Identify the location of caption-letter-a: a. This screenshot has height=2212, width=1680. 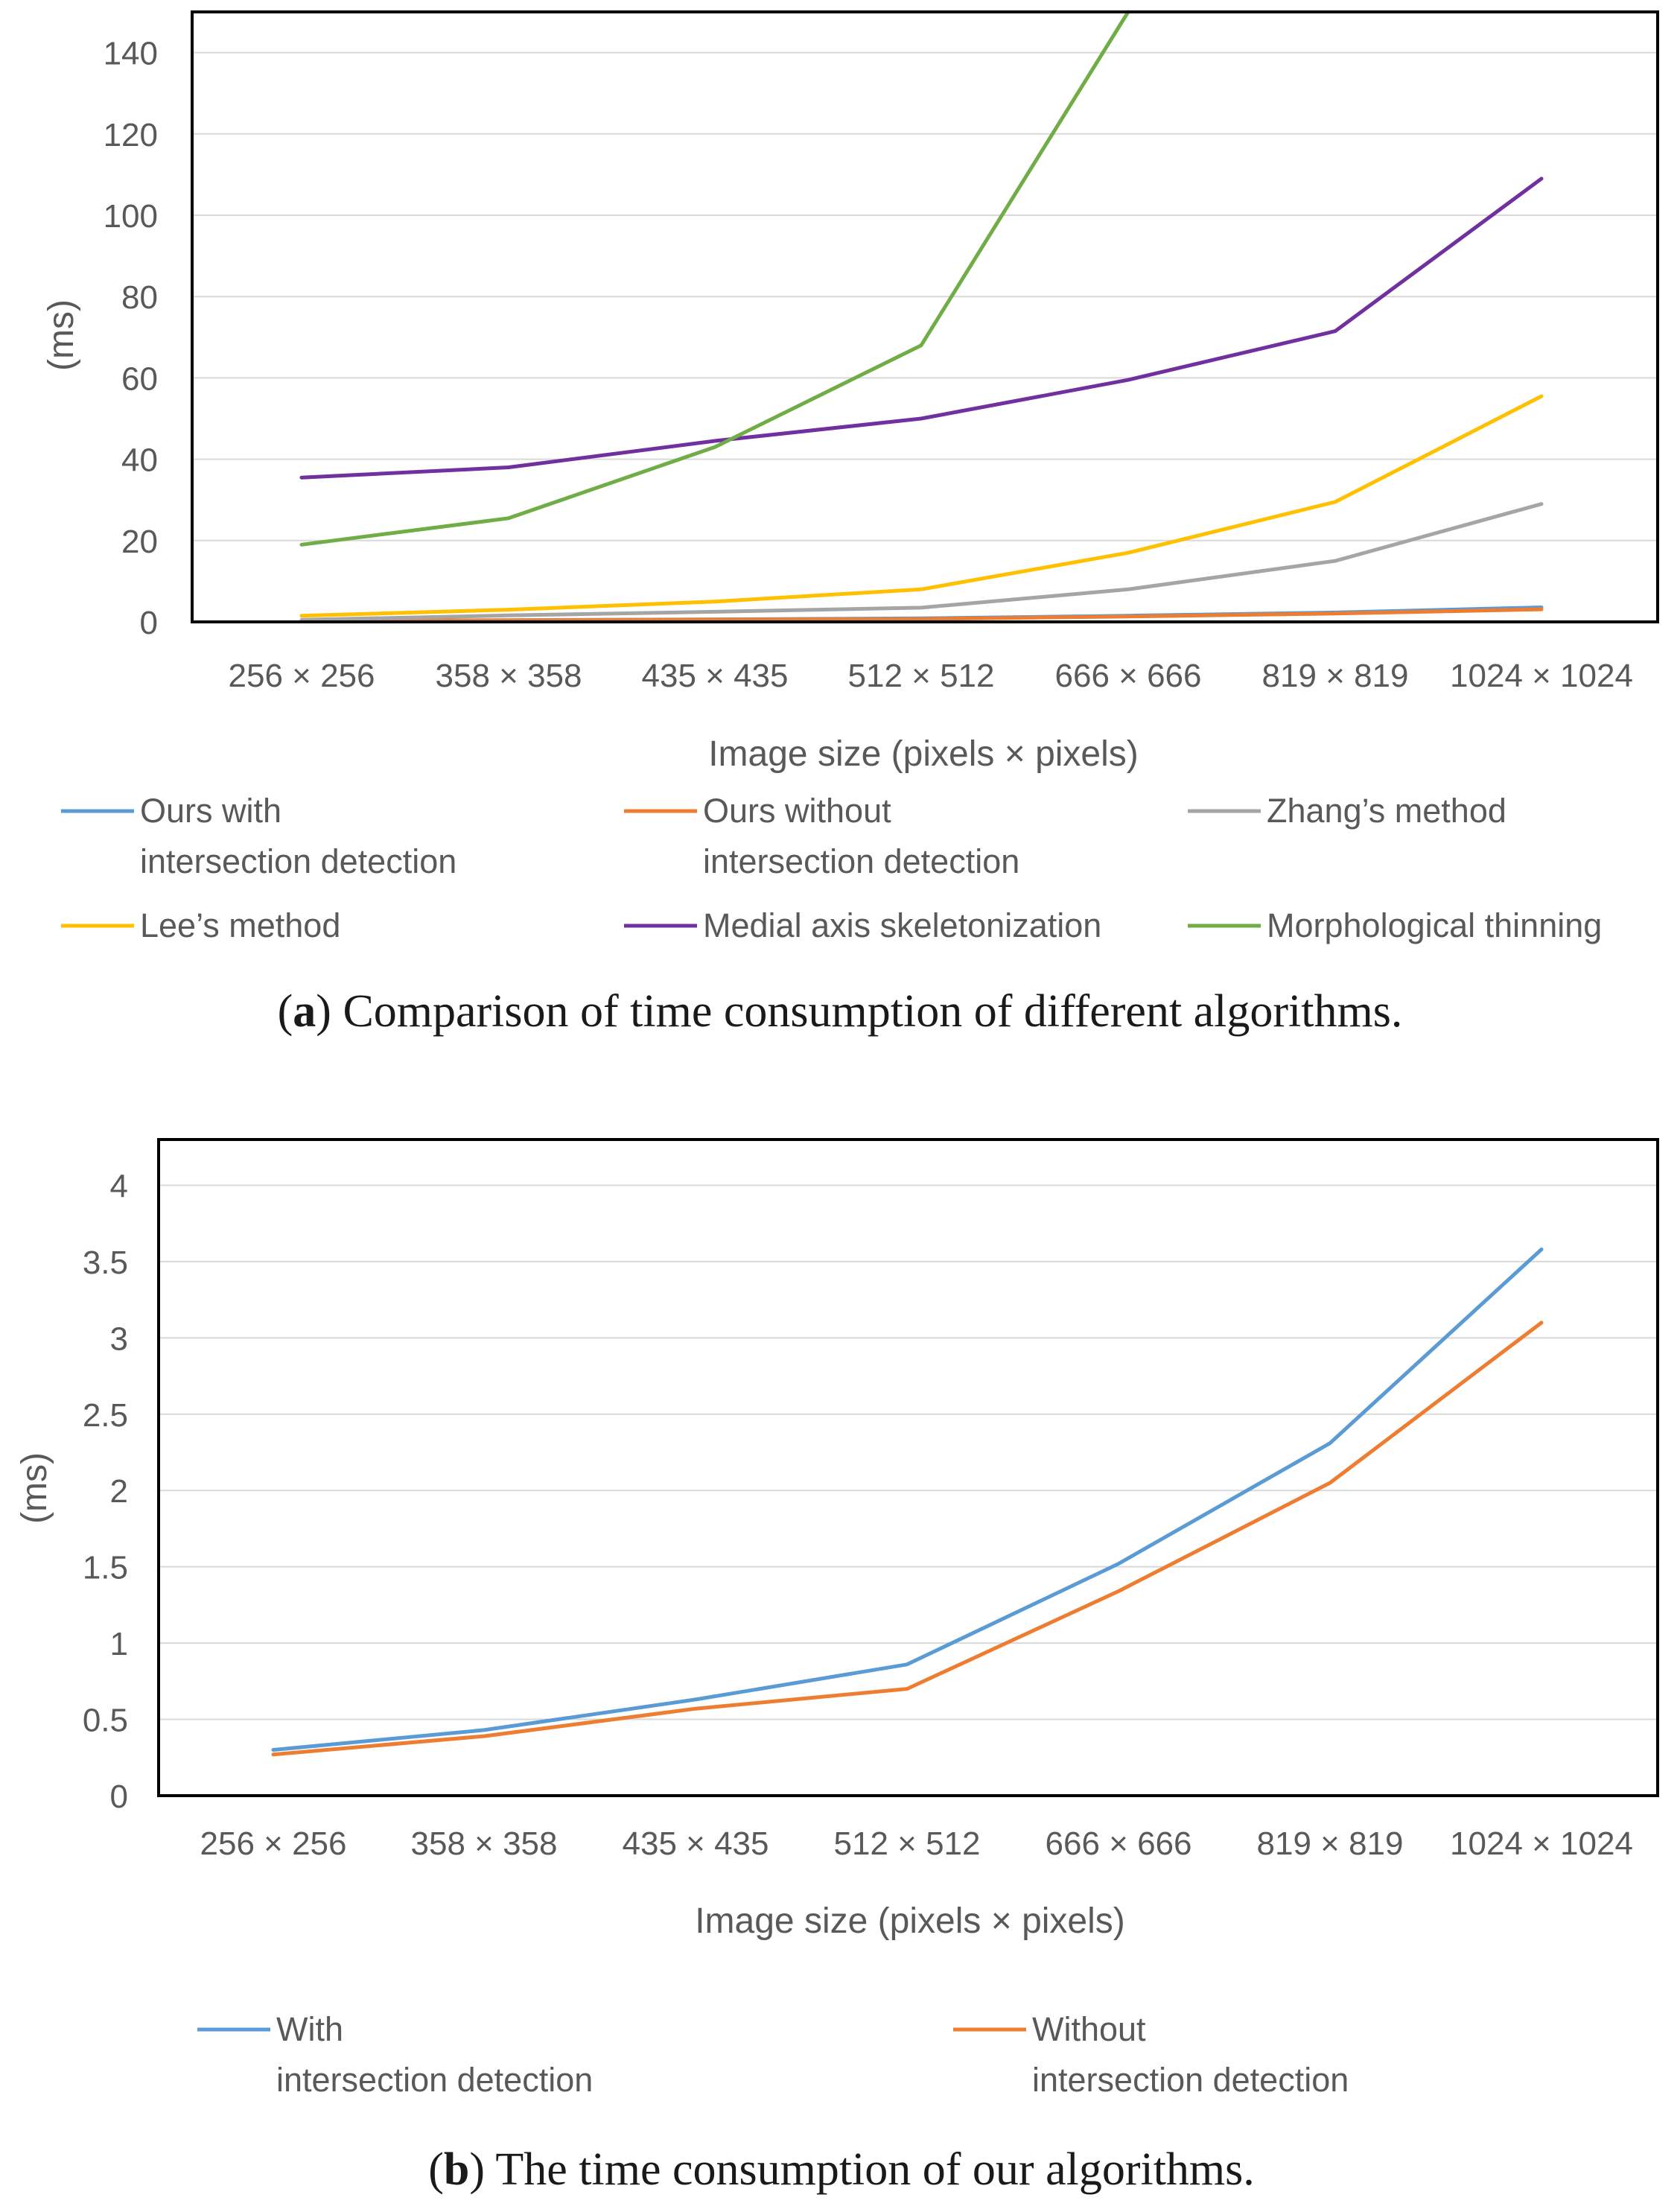
(304, 1011).